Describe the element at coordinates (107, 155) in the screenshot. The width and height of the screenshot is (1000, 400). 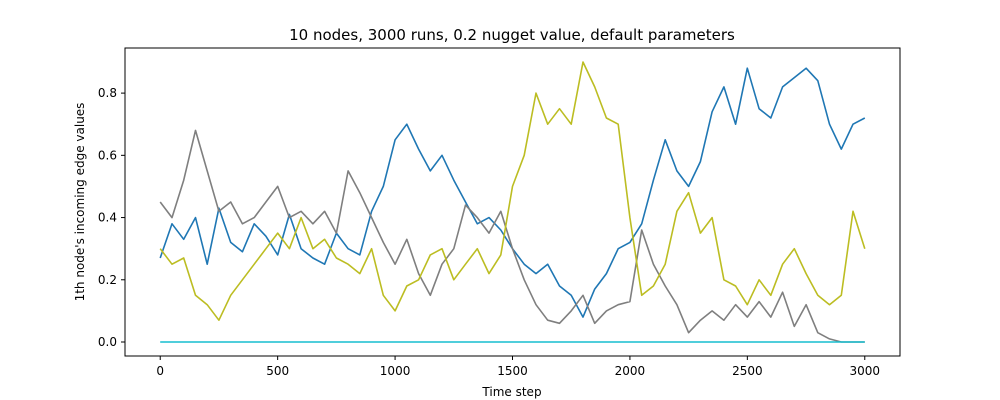
I see `y-tick-label: 0.6` at that location.